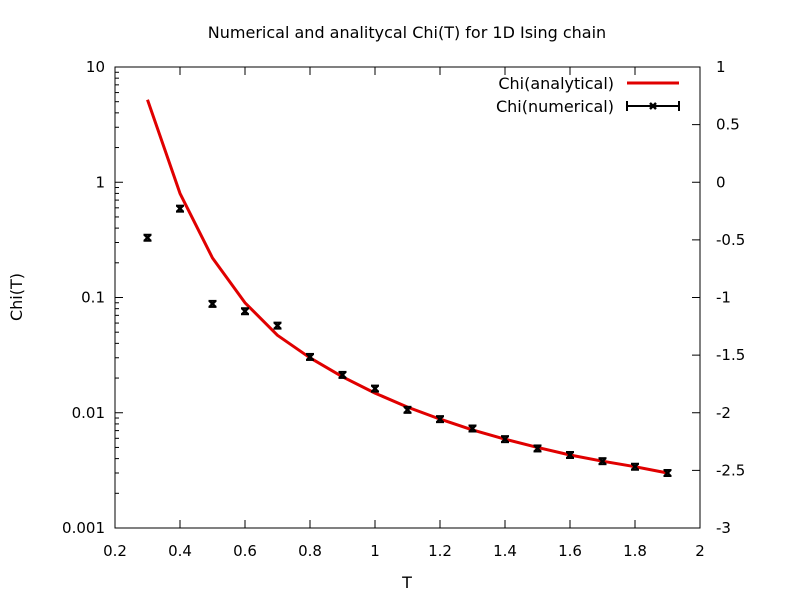  Describe the element at coordinates (310, 551) in the screenshot. I see `x-tick-label: 0.8` at that location.